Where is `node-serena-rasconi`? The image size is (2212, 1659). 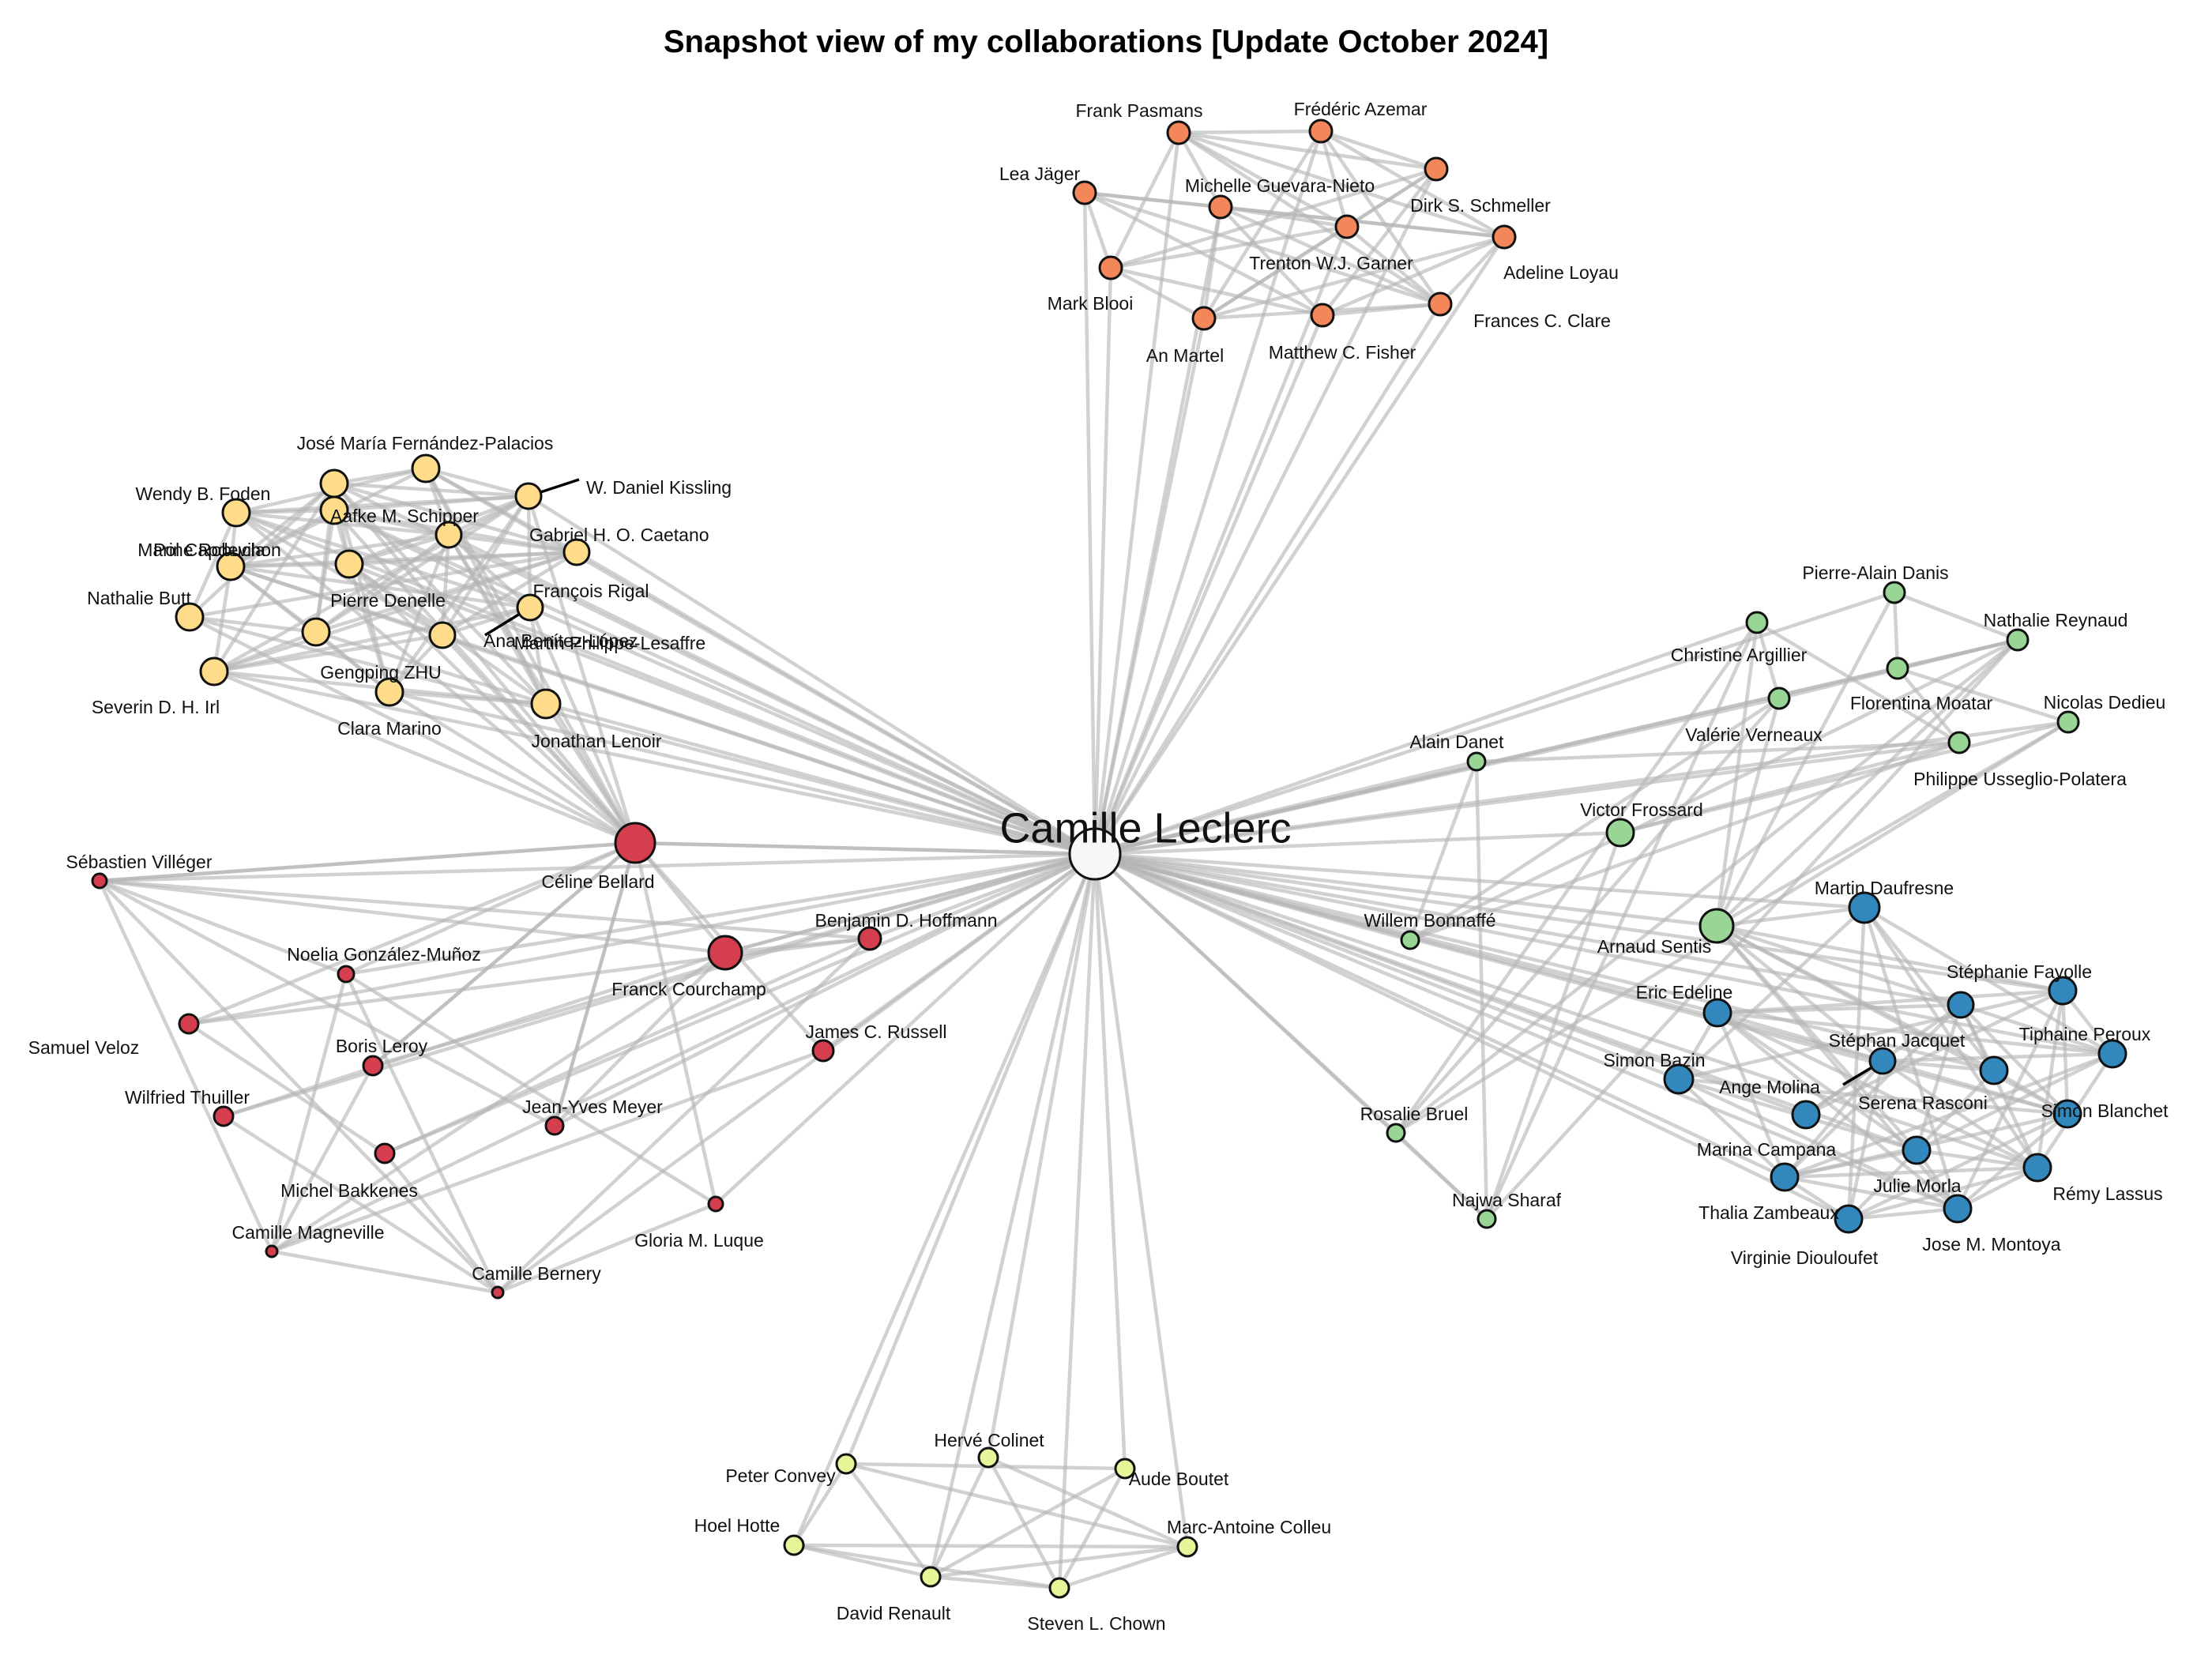 node-serena-rasconi is located at coordinates (1994, 1070).